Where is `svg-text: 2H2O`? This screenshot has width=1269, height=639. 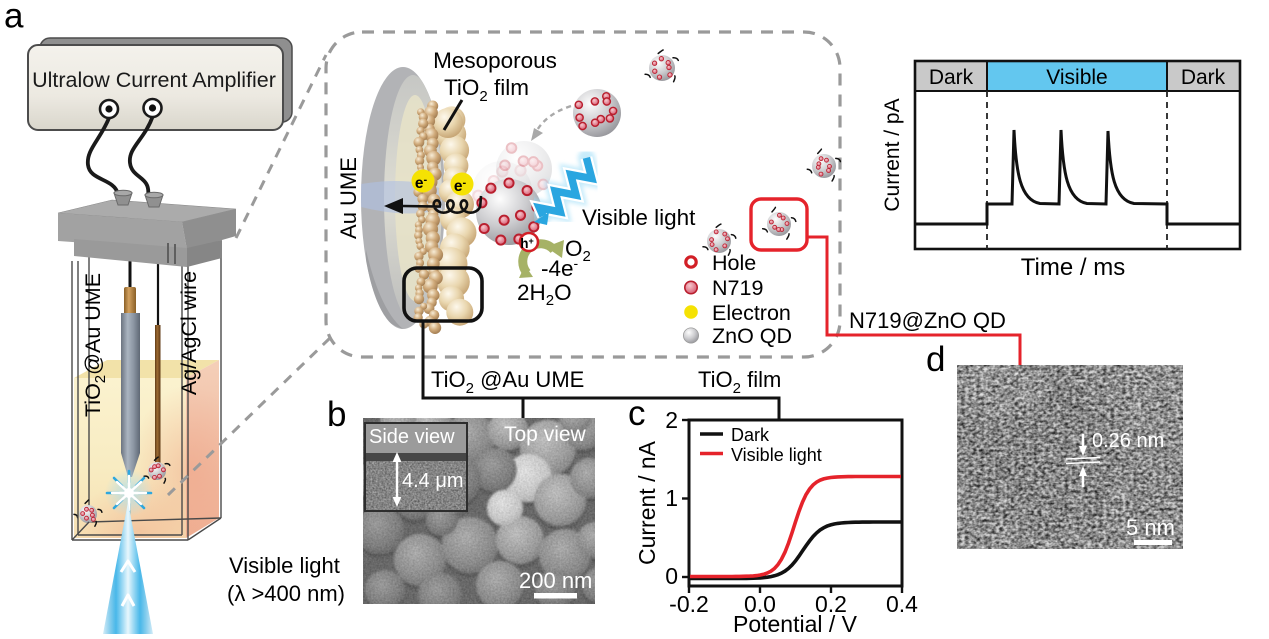 svg-text: 2H2O is located at coordinates (544, 294).